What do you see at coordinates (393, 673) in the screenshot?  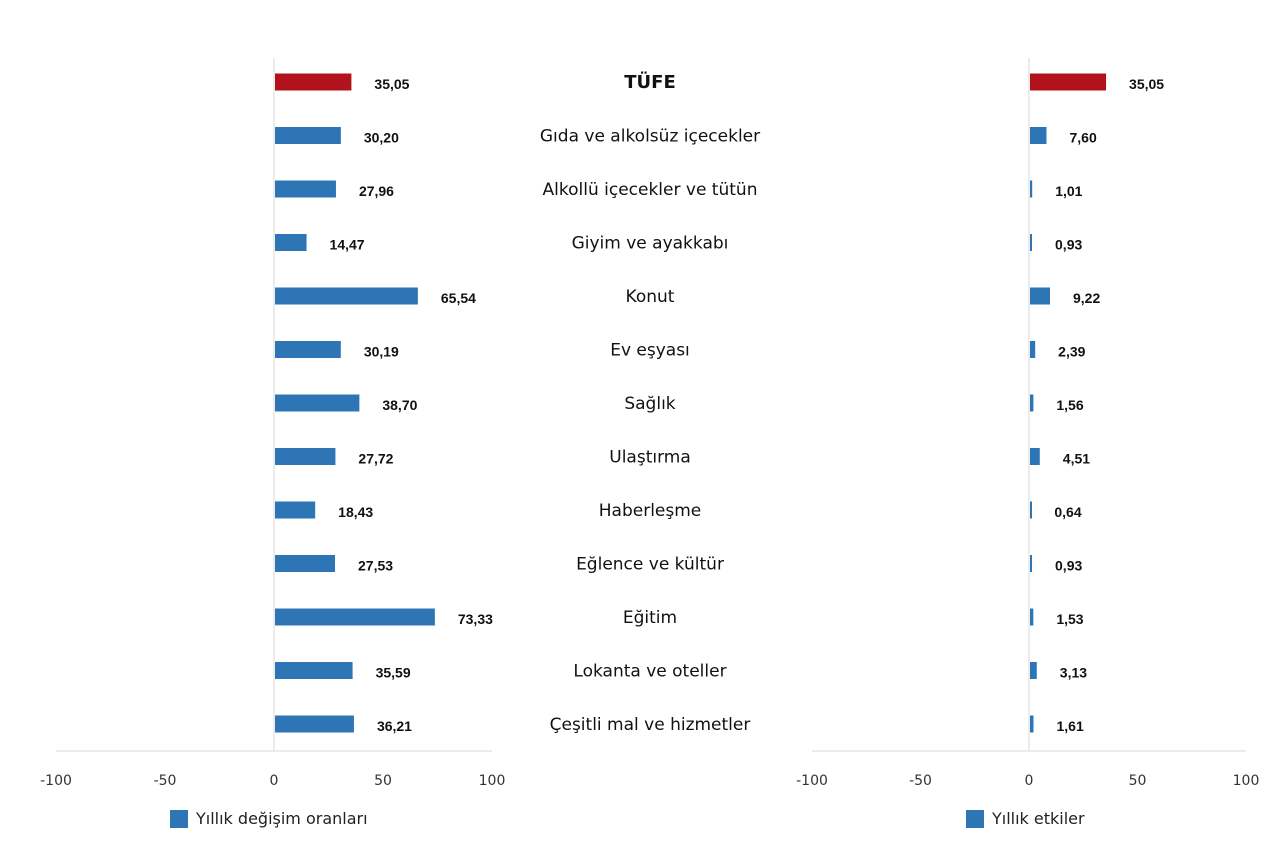 I see `left-data-label: 35,59` at bounding box center [393, 673].